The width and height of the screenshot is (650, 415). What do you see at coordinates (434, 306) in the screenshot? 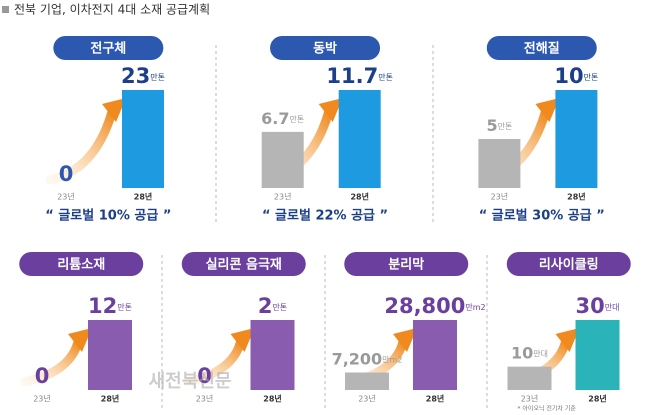
I see `value-label: 28,800만m2` at bounding box center [434, 306].